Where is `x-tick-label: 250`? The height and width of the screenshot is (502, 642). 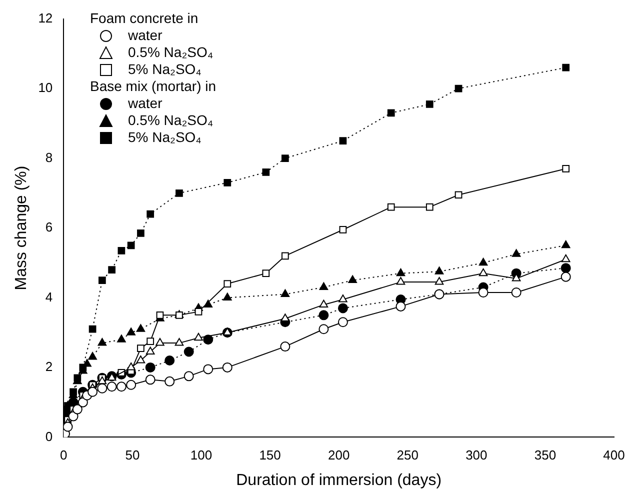
x-tick-label: 250 is located at coordinates (407, 455).